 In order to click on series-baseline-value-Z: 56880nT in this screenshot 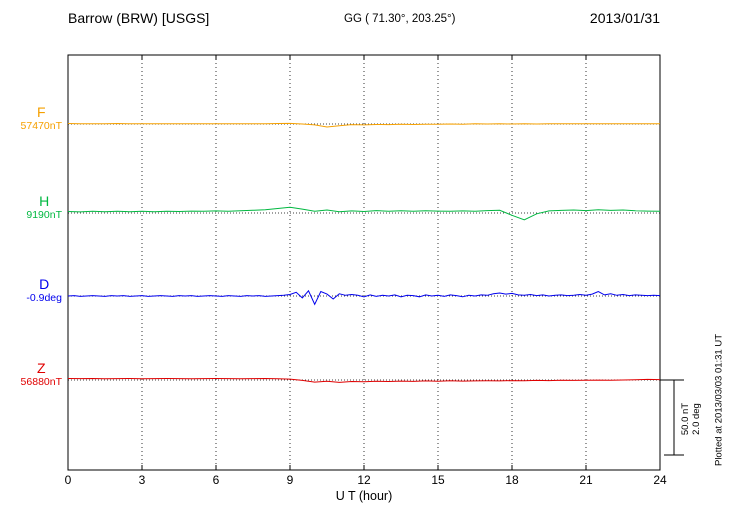, I will do `click(41, 382)`.